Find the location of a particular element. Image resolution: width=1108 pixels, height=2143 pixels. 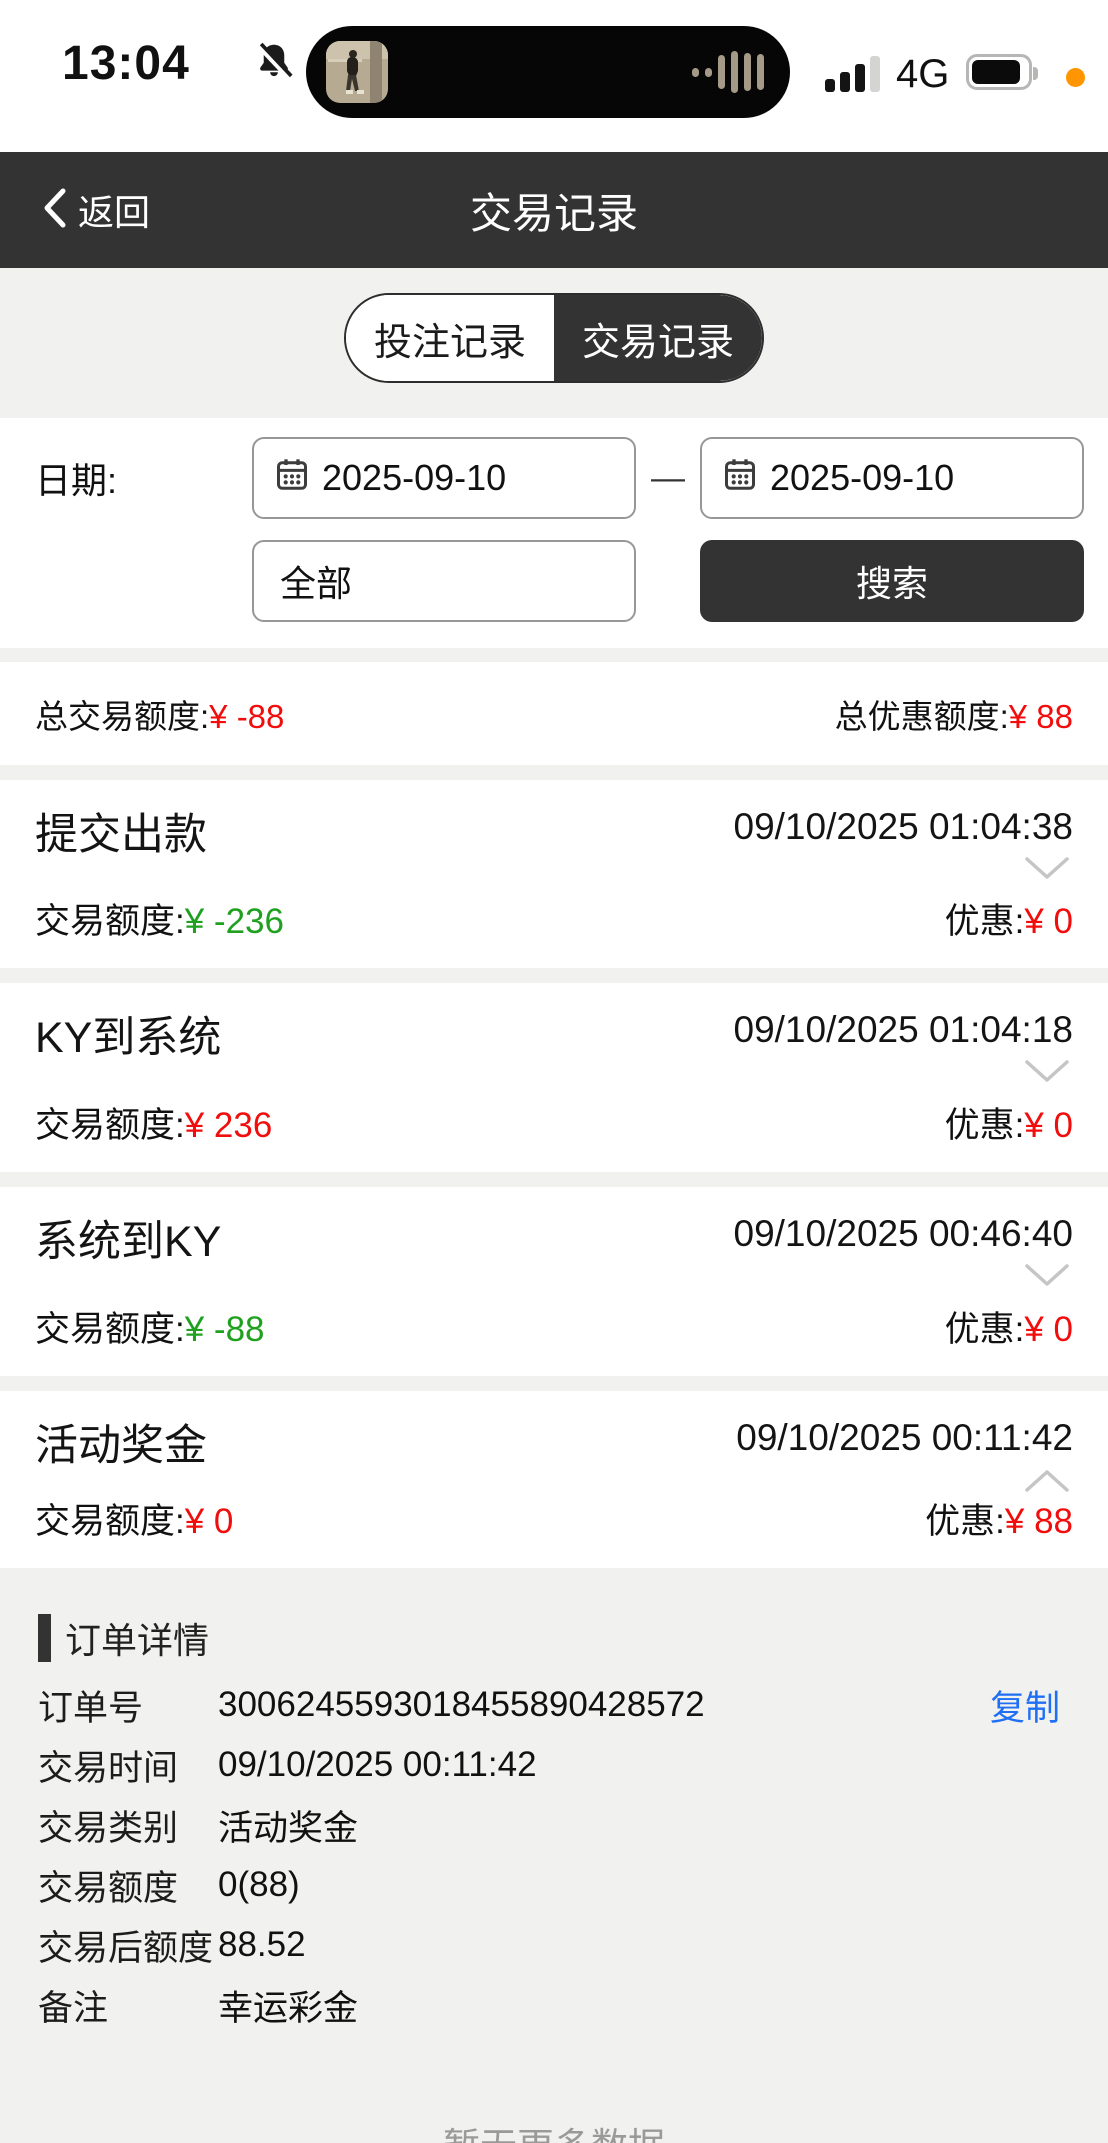

detail-row-remark: 备注 幸运彩金 is located at coordinates (554, 2005).